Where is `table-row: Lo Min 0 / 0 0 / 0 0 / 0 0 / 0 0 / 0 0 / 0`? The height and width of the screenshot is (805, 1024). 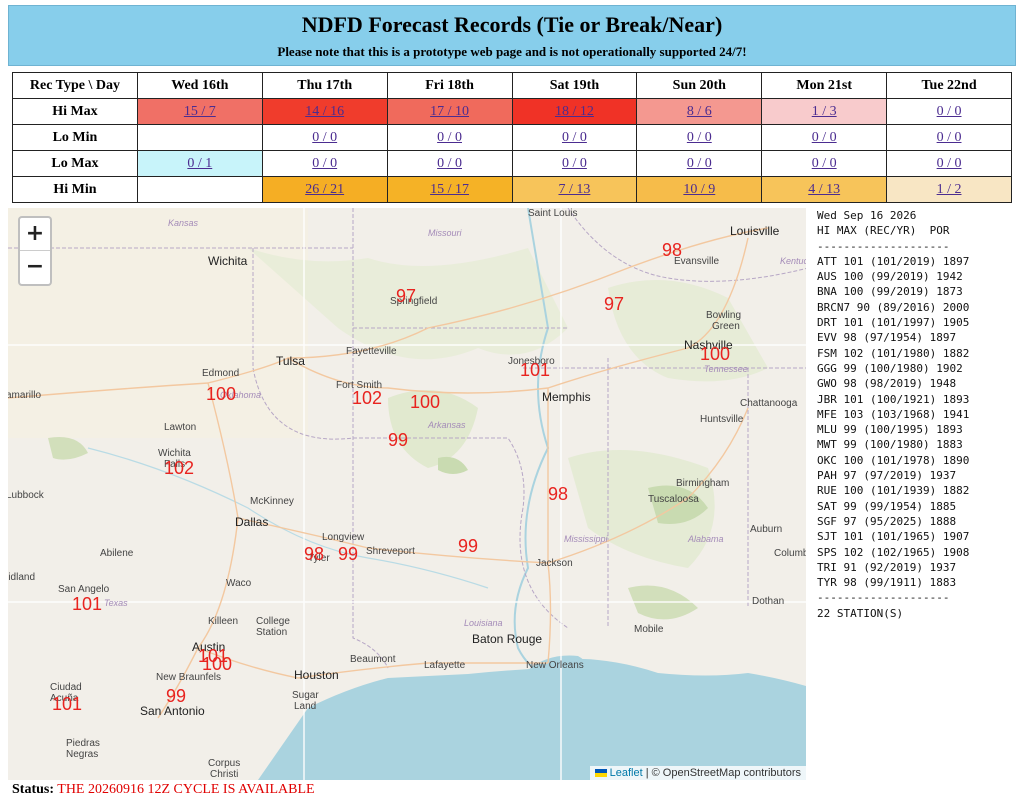 table-row: Lo Min 0 / 0 0 / 0 0 / 0 0 / 0 0 / 0 0 / 0 is located at coordinates (512, 137).